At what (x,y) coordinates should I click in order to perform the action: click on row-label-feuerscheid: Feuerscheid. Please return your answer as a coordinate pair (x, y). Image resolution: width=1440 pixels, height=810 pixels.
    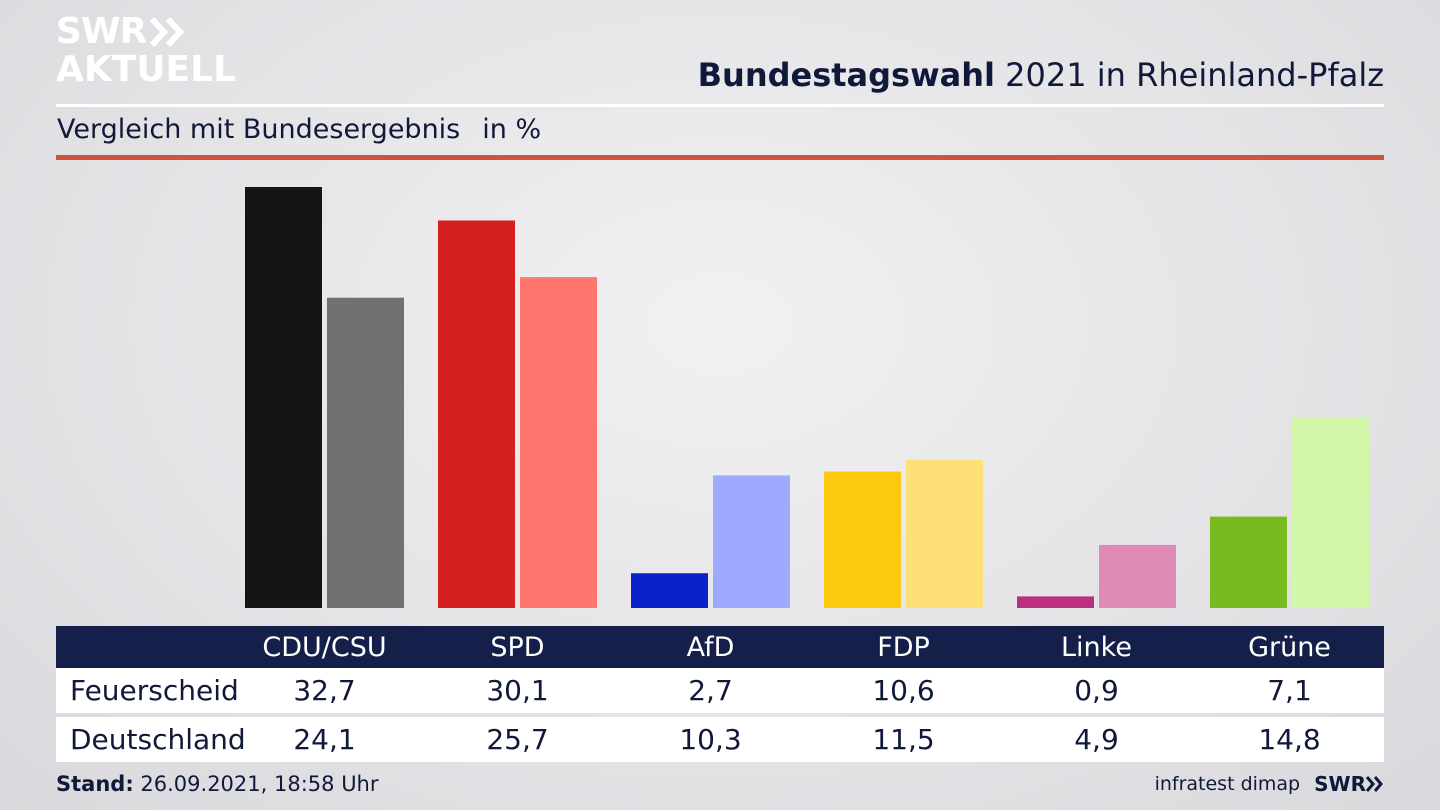
    Looking at the image, I should click on (154, 690).